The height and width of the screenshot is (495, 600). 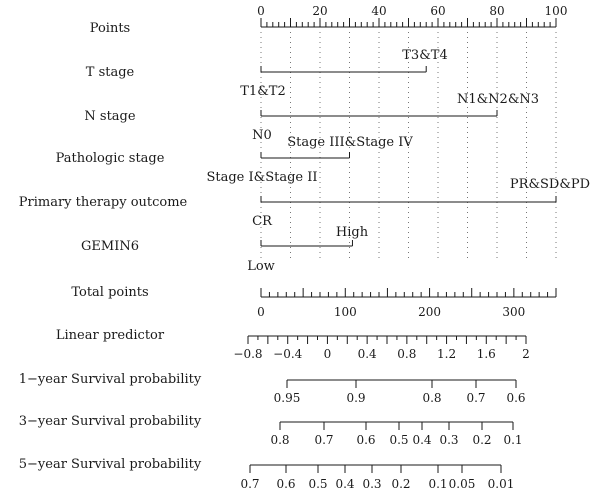 I want to click on points-tick-label: 40, so click(x=378, y=11).